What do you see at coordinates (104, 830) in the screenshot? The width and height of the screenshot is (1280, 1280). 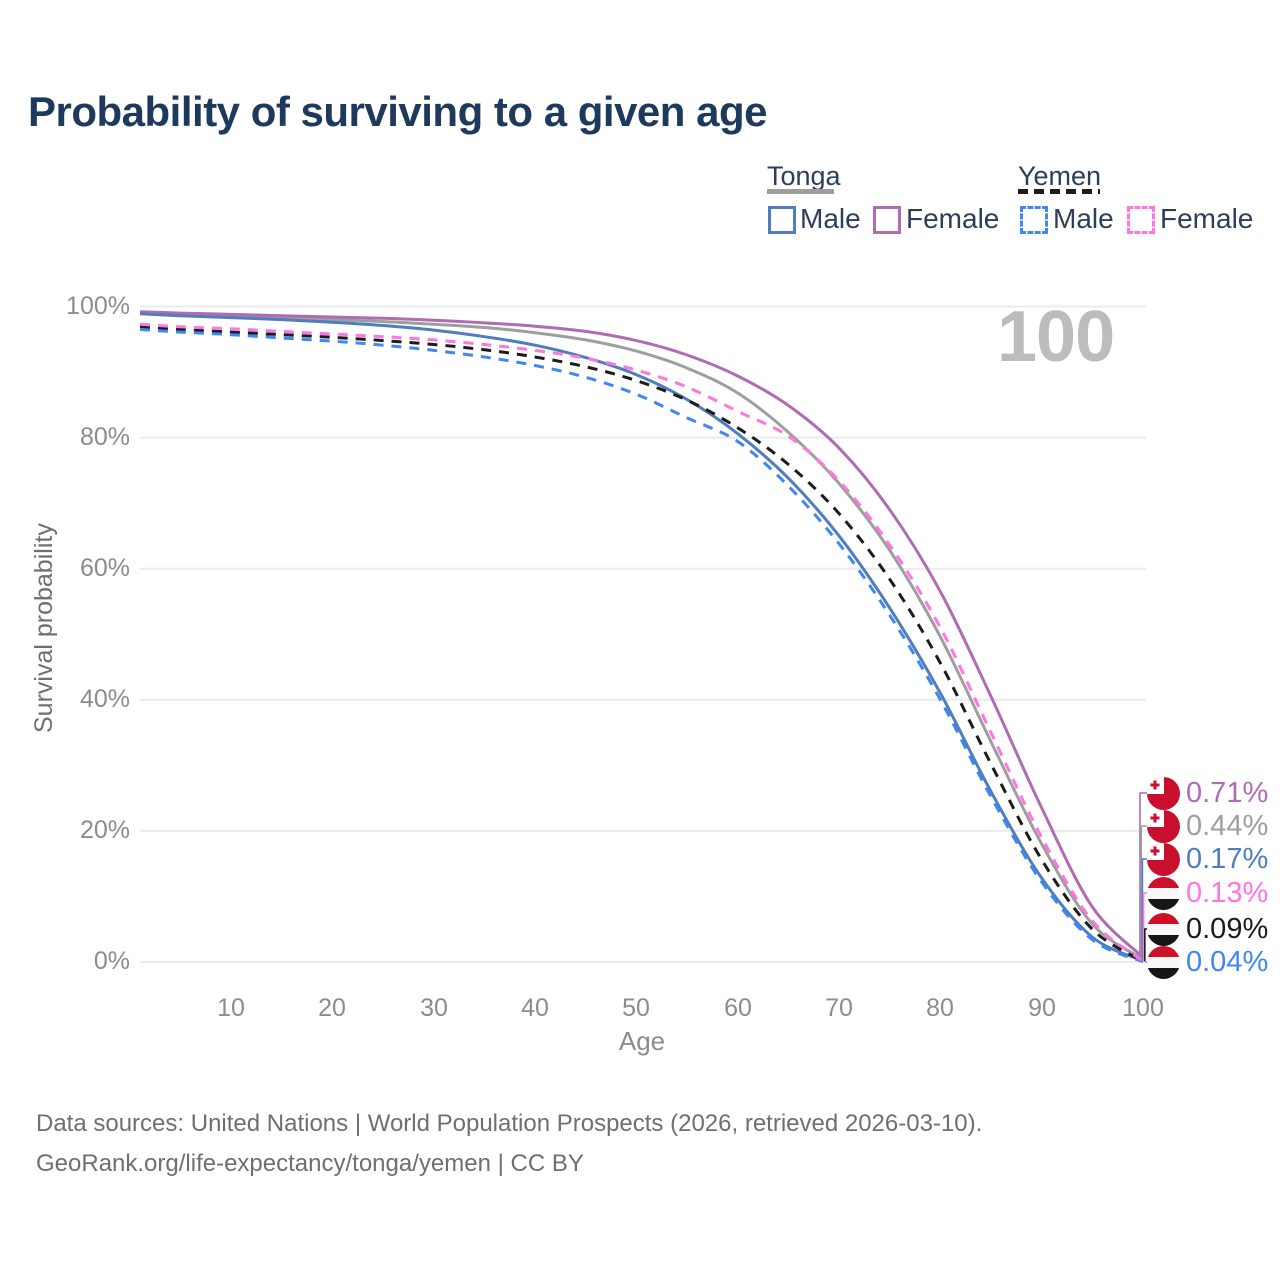 I see `y-tick-label: 20%` at bounding box center [104, 830].